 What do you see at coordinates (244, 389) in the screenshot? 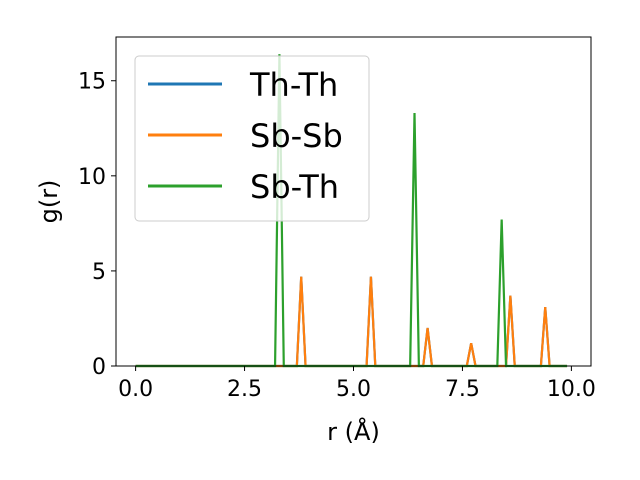
I see `x-tick-label: 2.5` at bounding box center [244, 389].